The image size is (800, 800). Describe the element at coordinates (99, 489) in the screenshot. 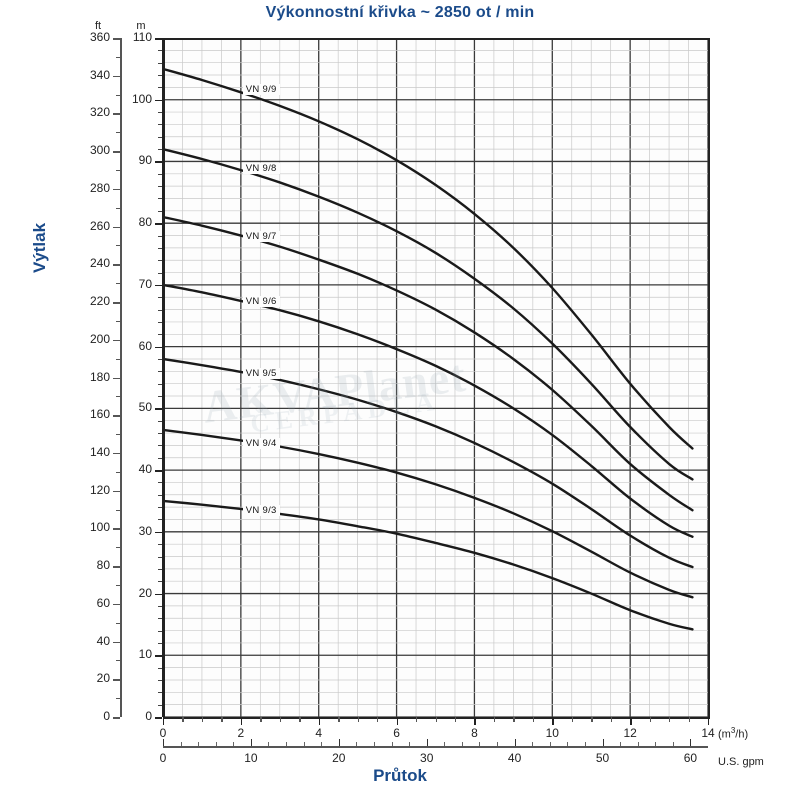

I see `y-label-ft: 120` at that location.